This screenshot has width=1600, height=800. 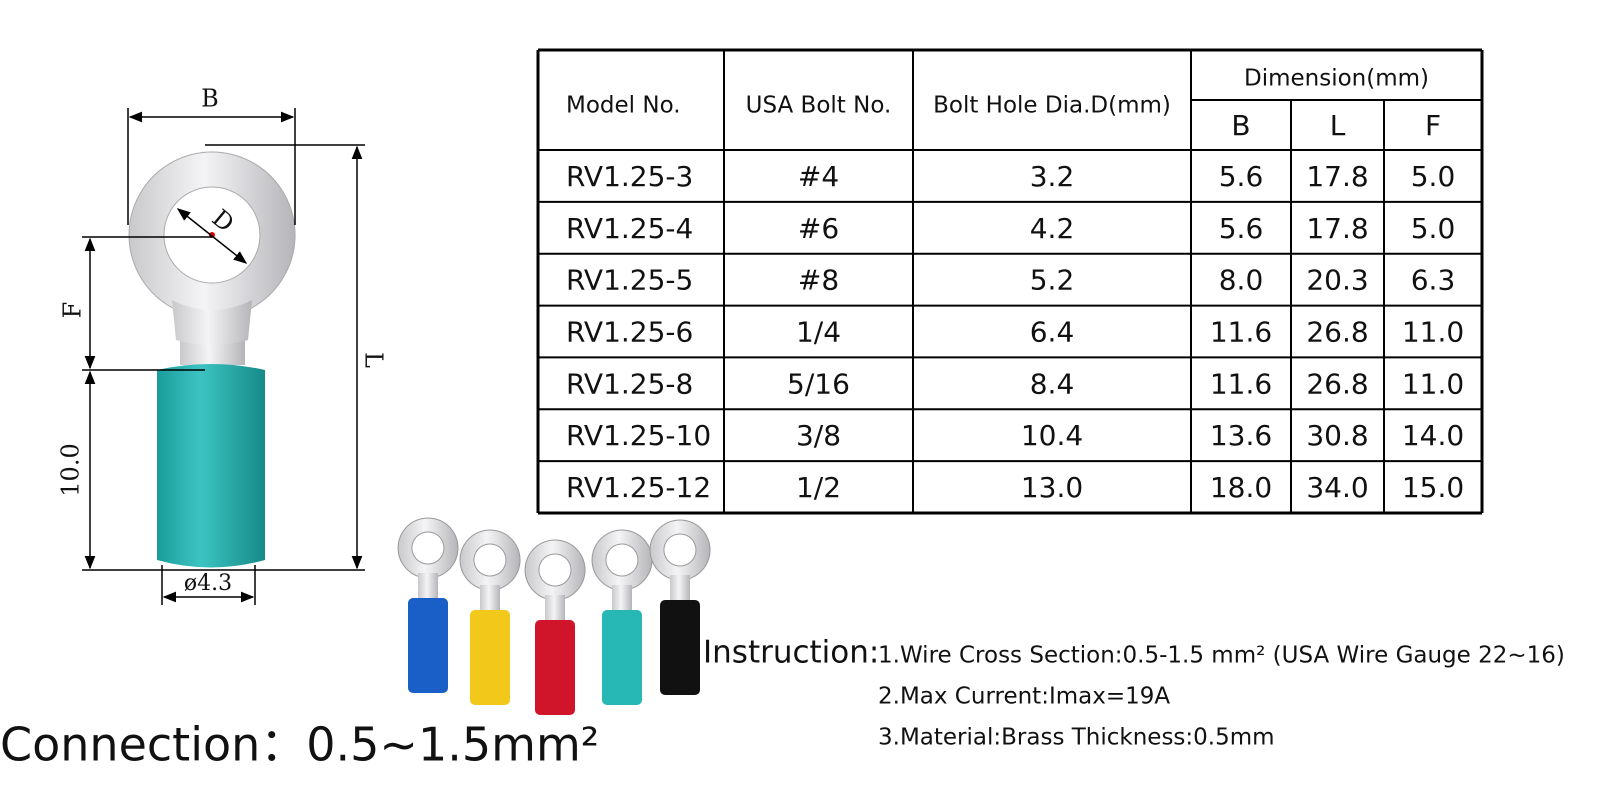 What do you see at coordinates (73, 310) in the screenshot?
I see `label-f: F` at bounding box center [73, 310].